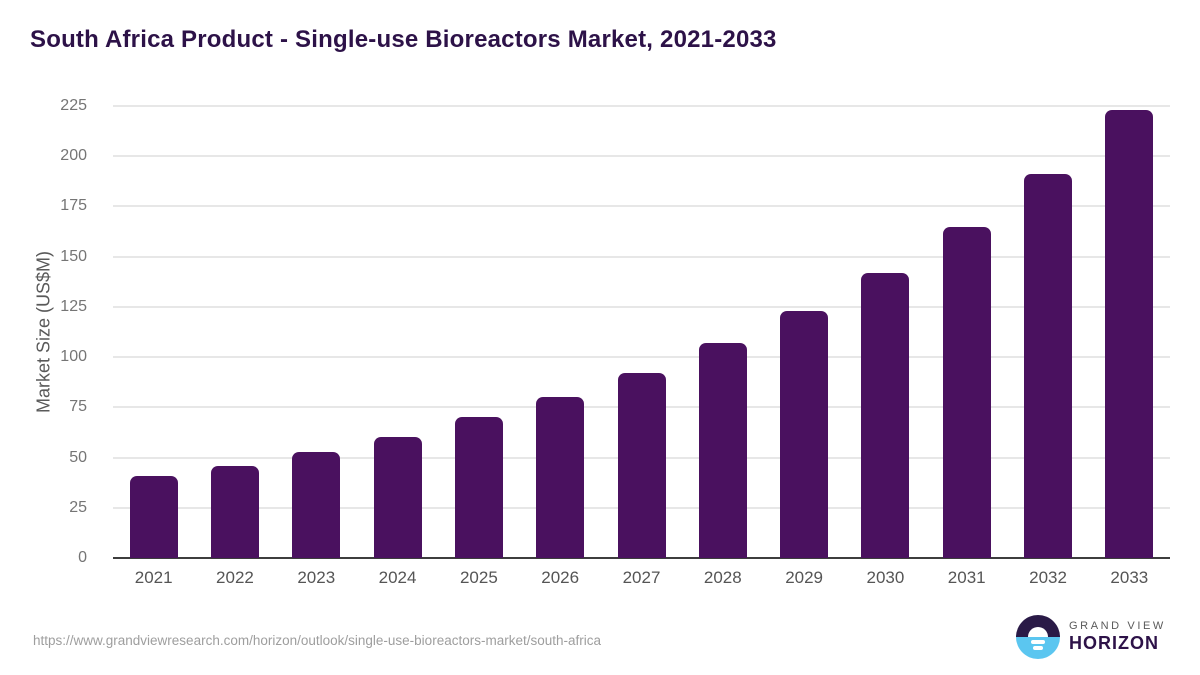 The width and height of the screenshot is (1200, 675). What do you see at coordinates (1117, 626) in the screenshot?
I see `logo-brand-name: GRAND VIEW` at bounding box center [1117, 626].